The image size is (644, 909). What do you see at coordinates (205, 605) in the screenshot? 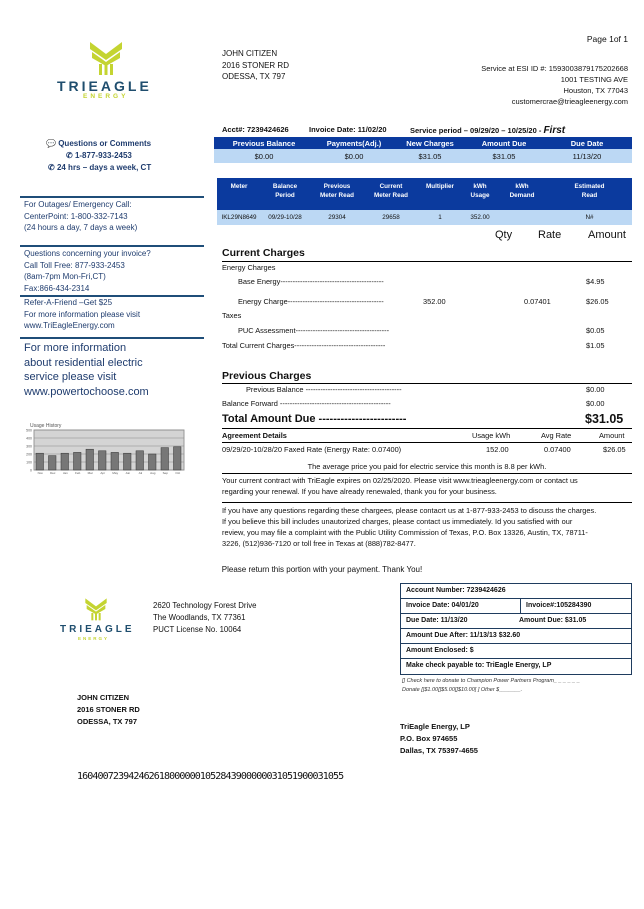
I see `company-addr-line: 2620 Technology Forest Drive` at bounding box center [205, 605].